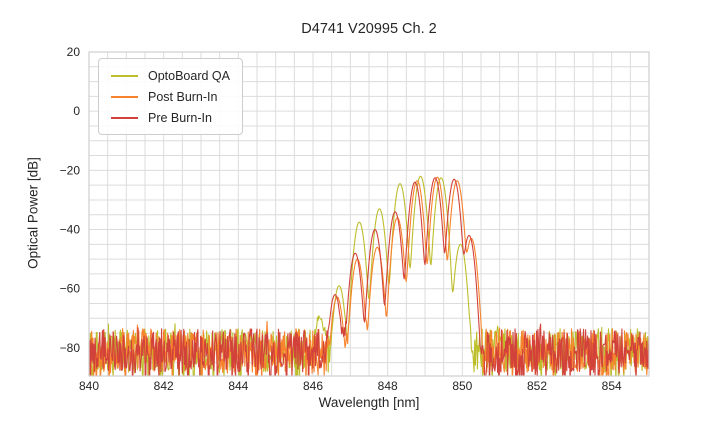 This screenshot has height=432, width=720. I want to click on x-tick-label: 844, so click(238, 386).